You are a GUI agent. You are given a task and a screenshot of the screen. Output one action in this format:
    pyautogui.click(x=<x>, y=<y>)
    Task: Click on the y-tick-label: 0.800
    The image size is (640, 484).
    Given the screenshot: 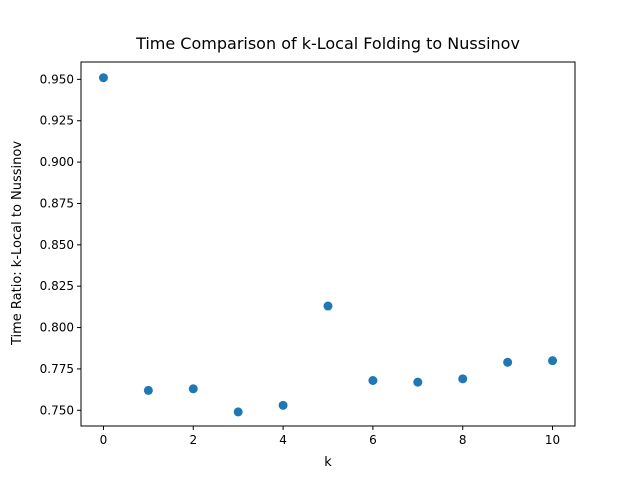 What is the action you would take?
    pyautogui.click(x=57, y=328)
    